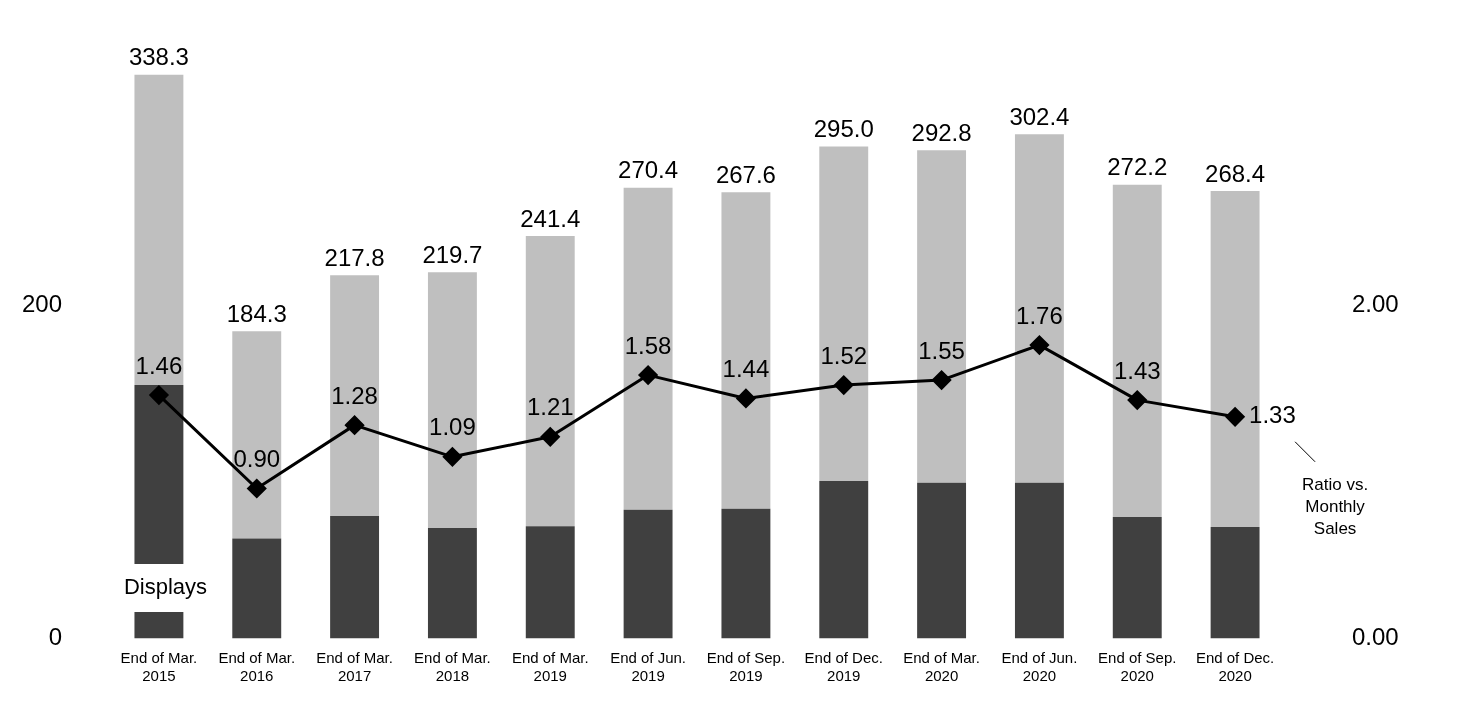 Image resolution: width=1464 pixels, height=713 pixels. I want to click on total-label: 217.8, so click(354, 257).